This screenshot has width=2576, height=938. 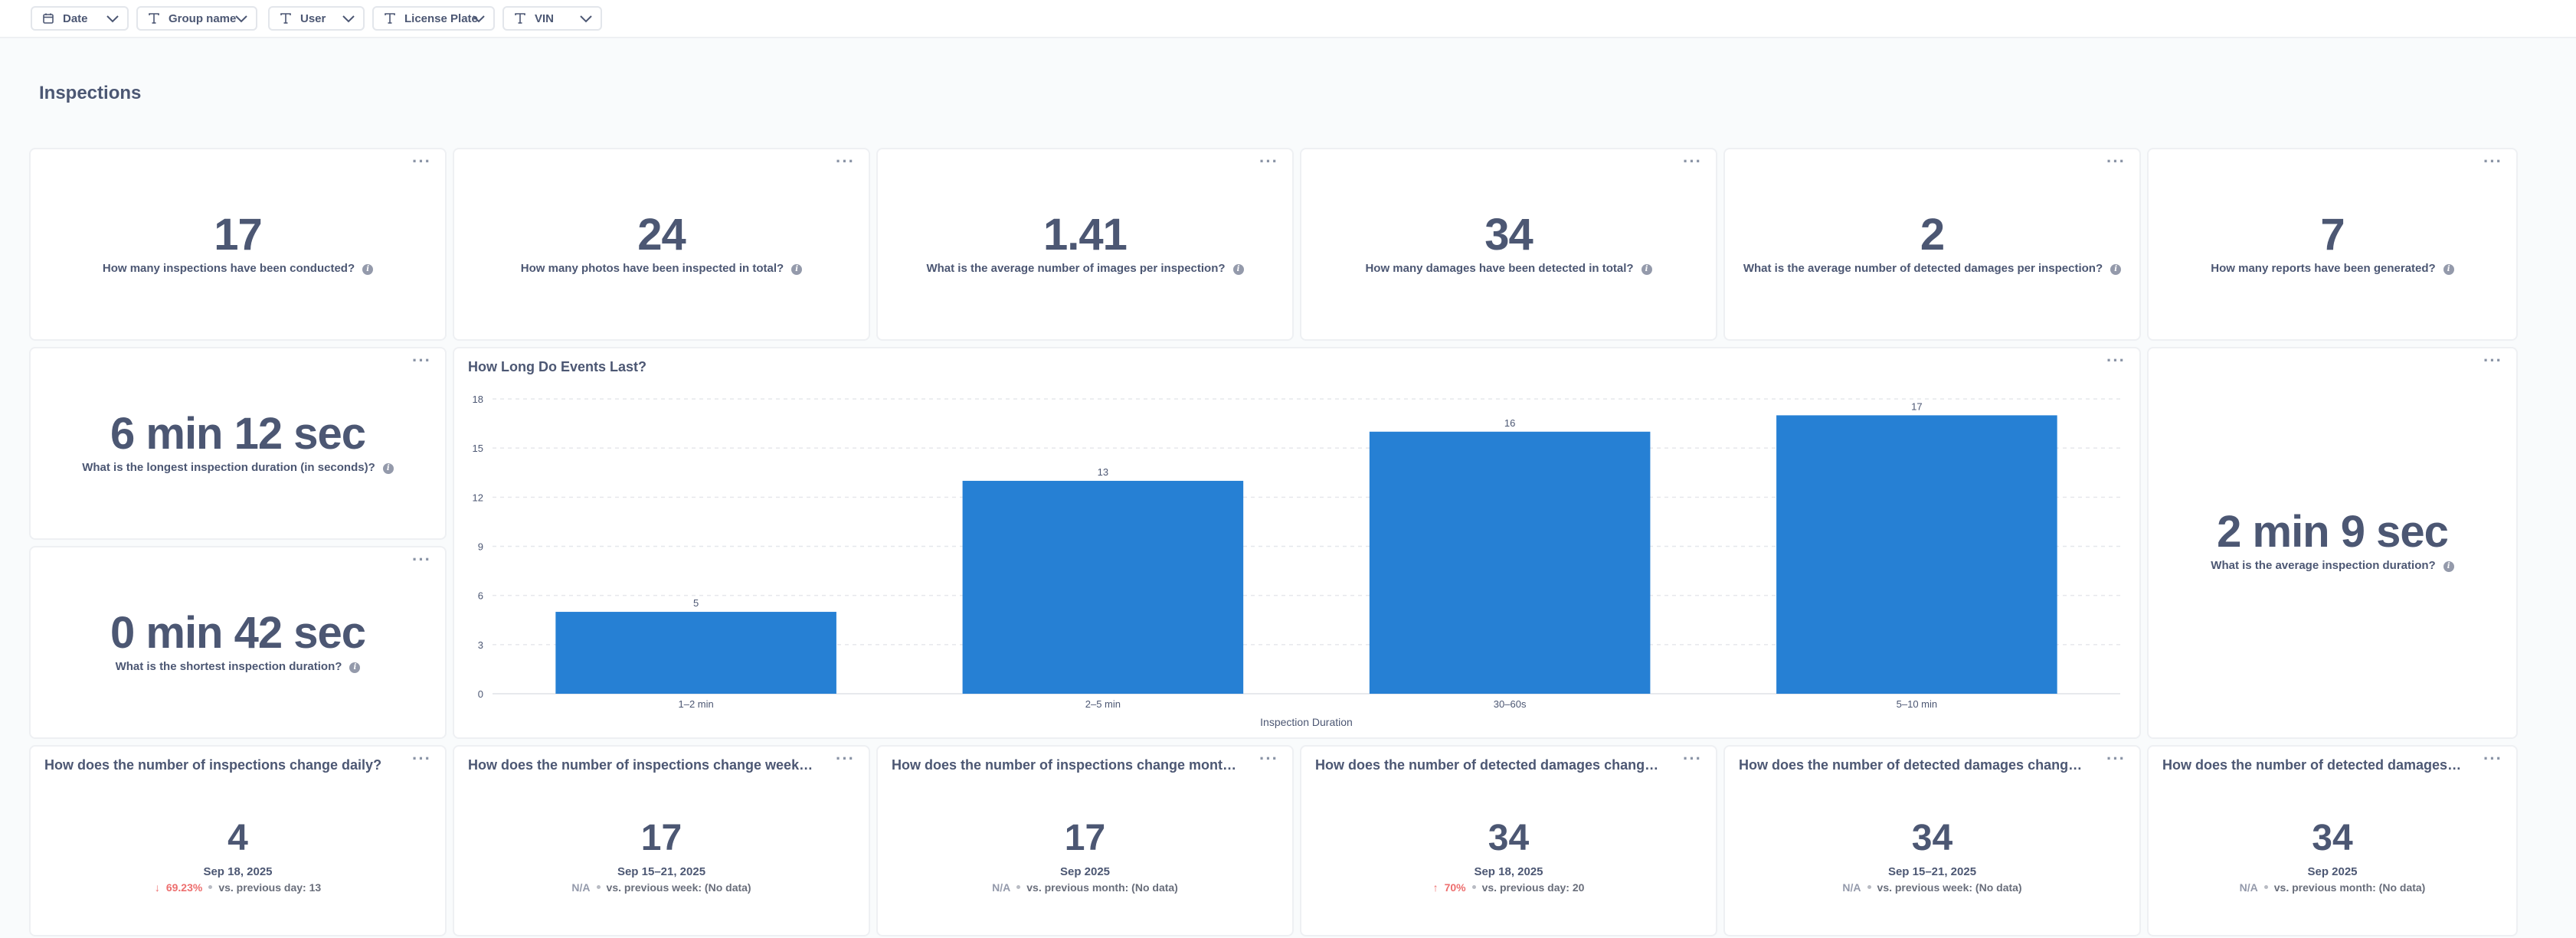 I want to click on bar-value-label: 16, so click(x=1509, y=423).